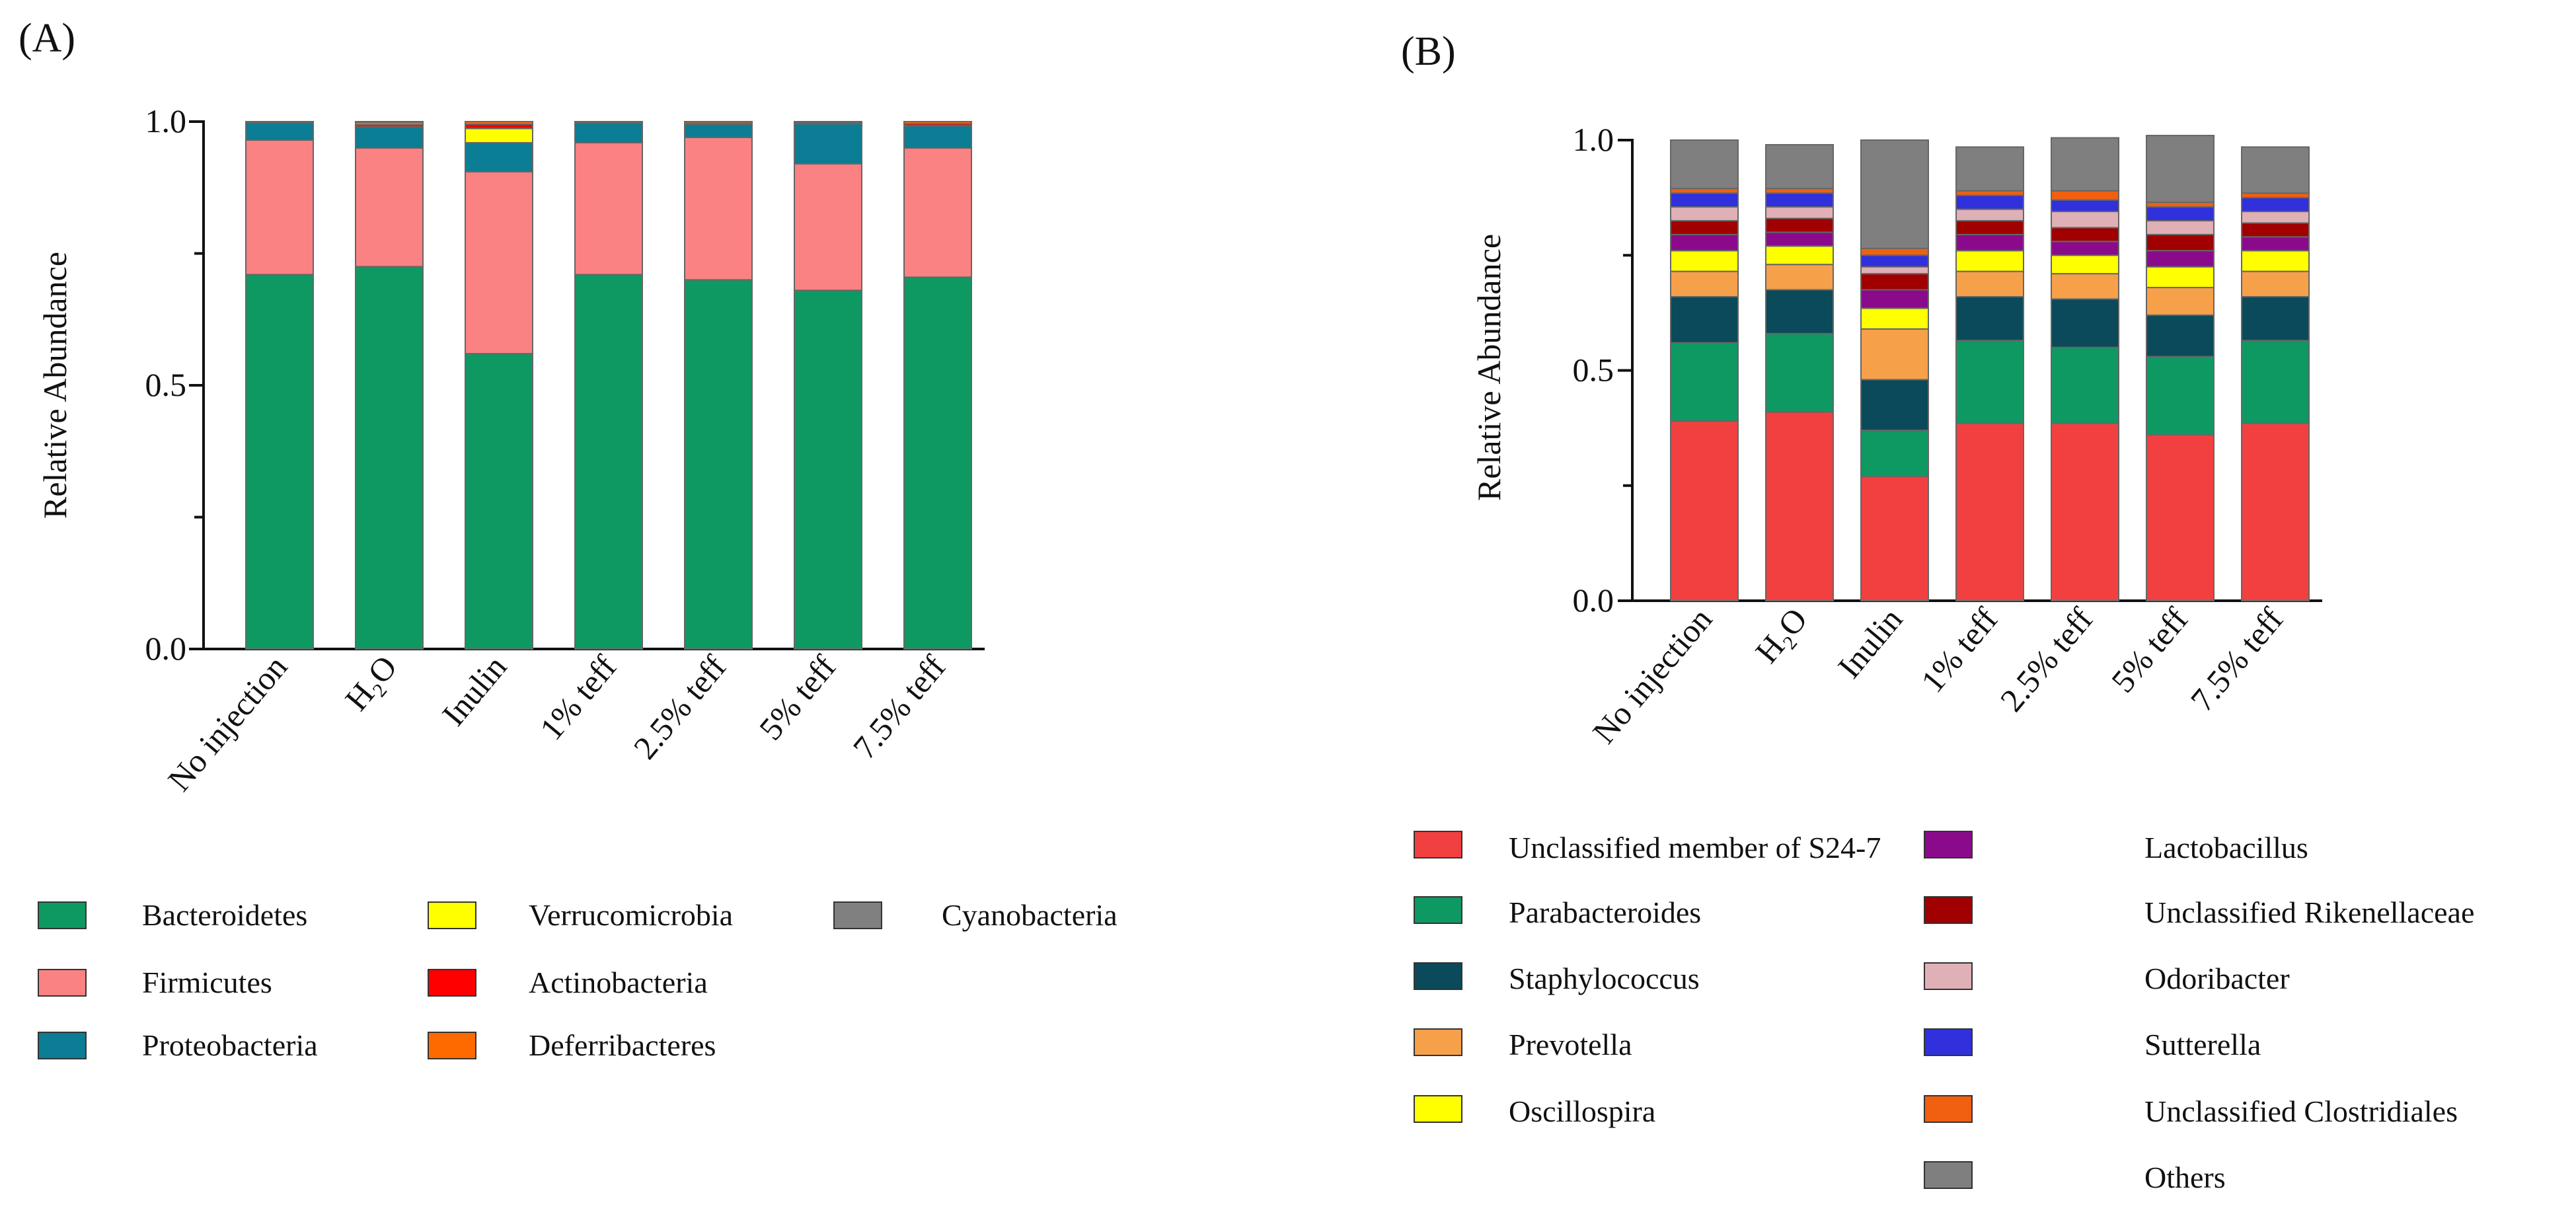 The width and height of the screenshot is (2576, 1220). I want to click on bar-segment-verrucomicrobia, so click(499, 135).